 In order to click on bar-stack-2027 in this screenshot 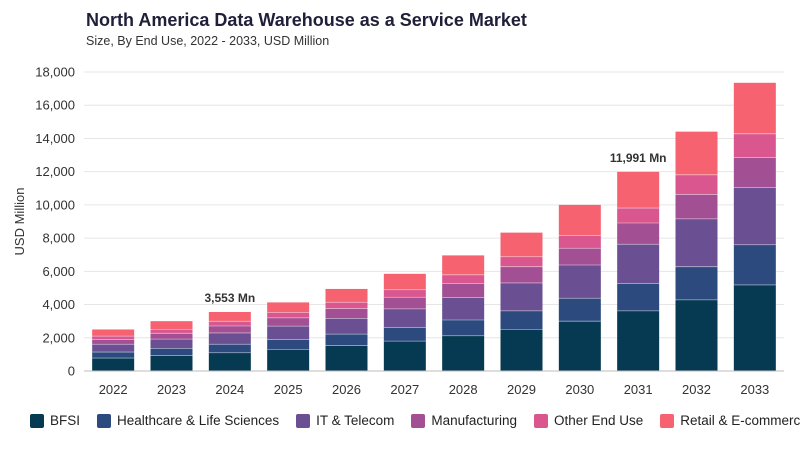, I will do `click(404, 322)`.